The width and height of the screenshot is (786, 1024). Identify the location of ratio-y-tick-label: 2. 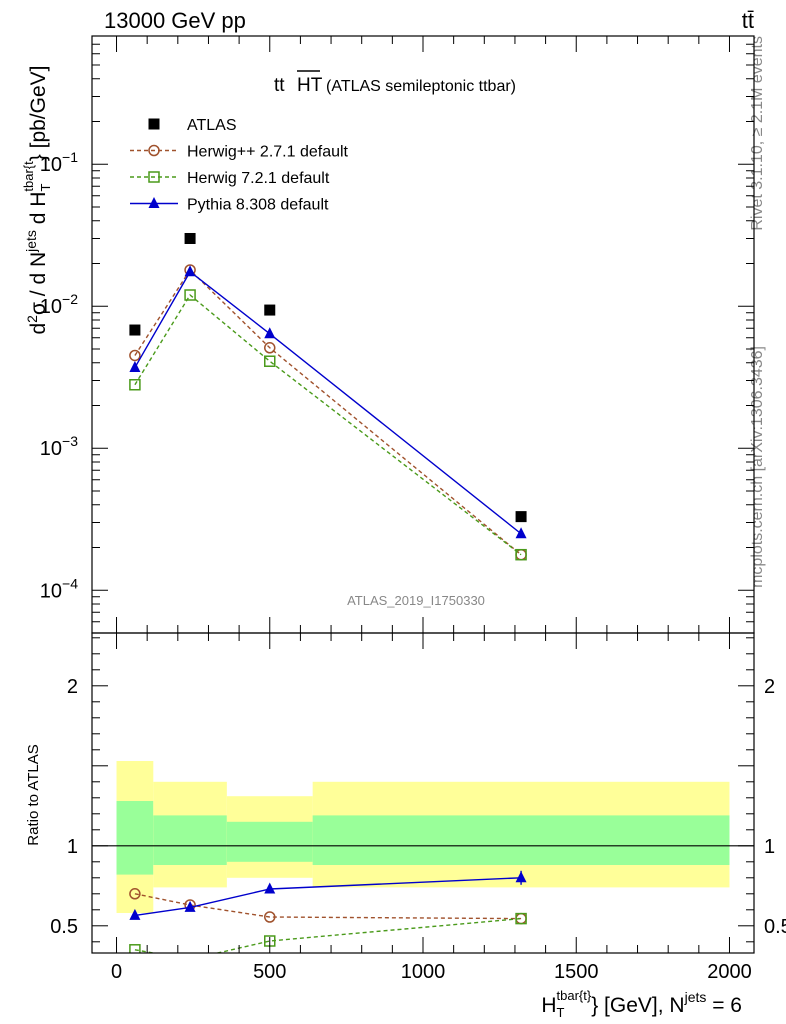
(72, 687).